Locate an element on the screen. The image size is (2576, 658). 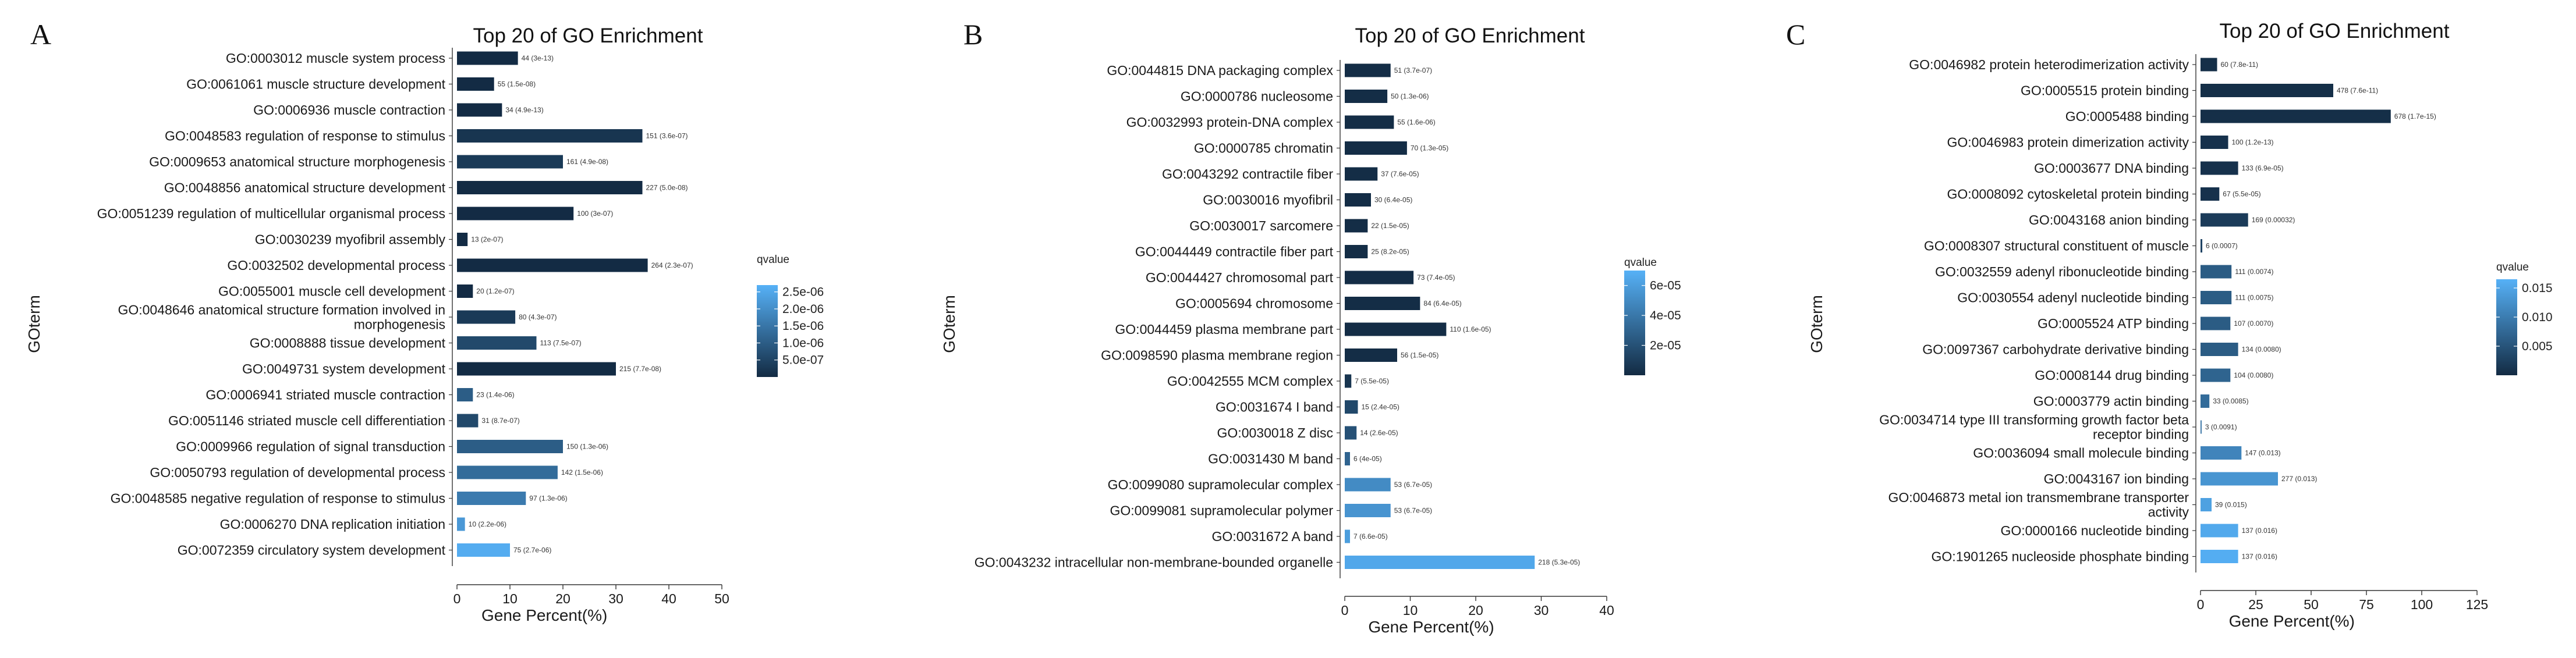
data-label: 20 (1.2e-07) is located at coordinates (495, 291).